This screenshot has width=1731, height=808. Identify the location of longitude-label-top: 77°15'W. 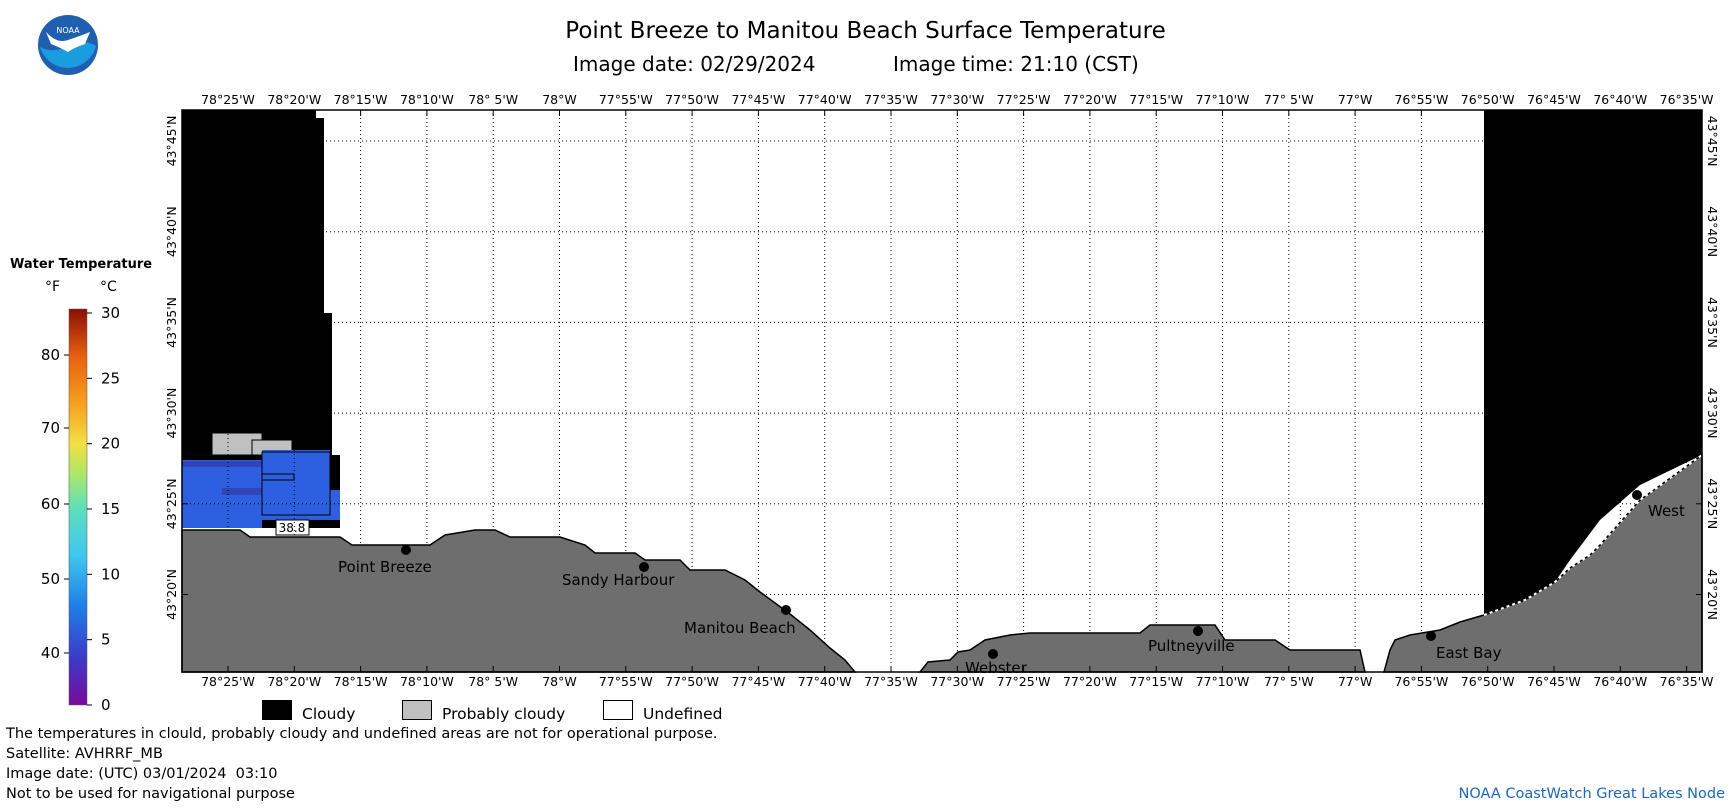
(1156, 99).